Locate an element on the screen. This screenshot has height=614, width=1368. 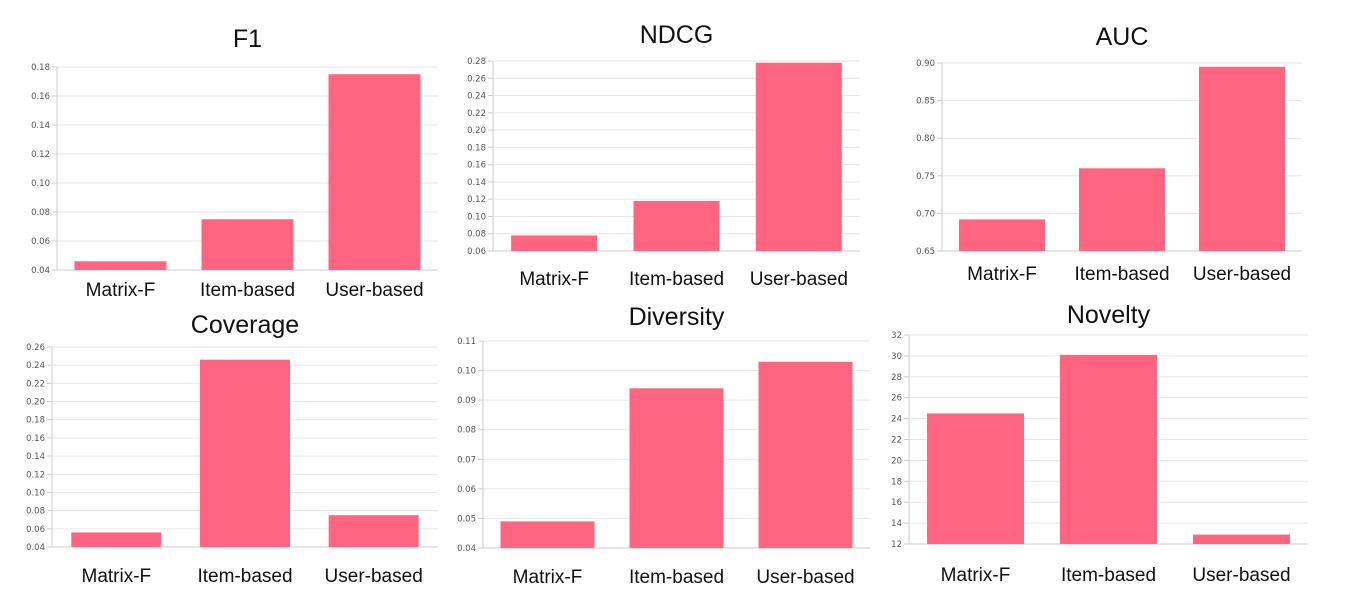
y-tick-label: 26 is located at coordinates (896, 399).